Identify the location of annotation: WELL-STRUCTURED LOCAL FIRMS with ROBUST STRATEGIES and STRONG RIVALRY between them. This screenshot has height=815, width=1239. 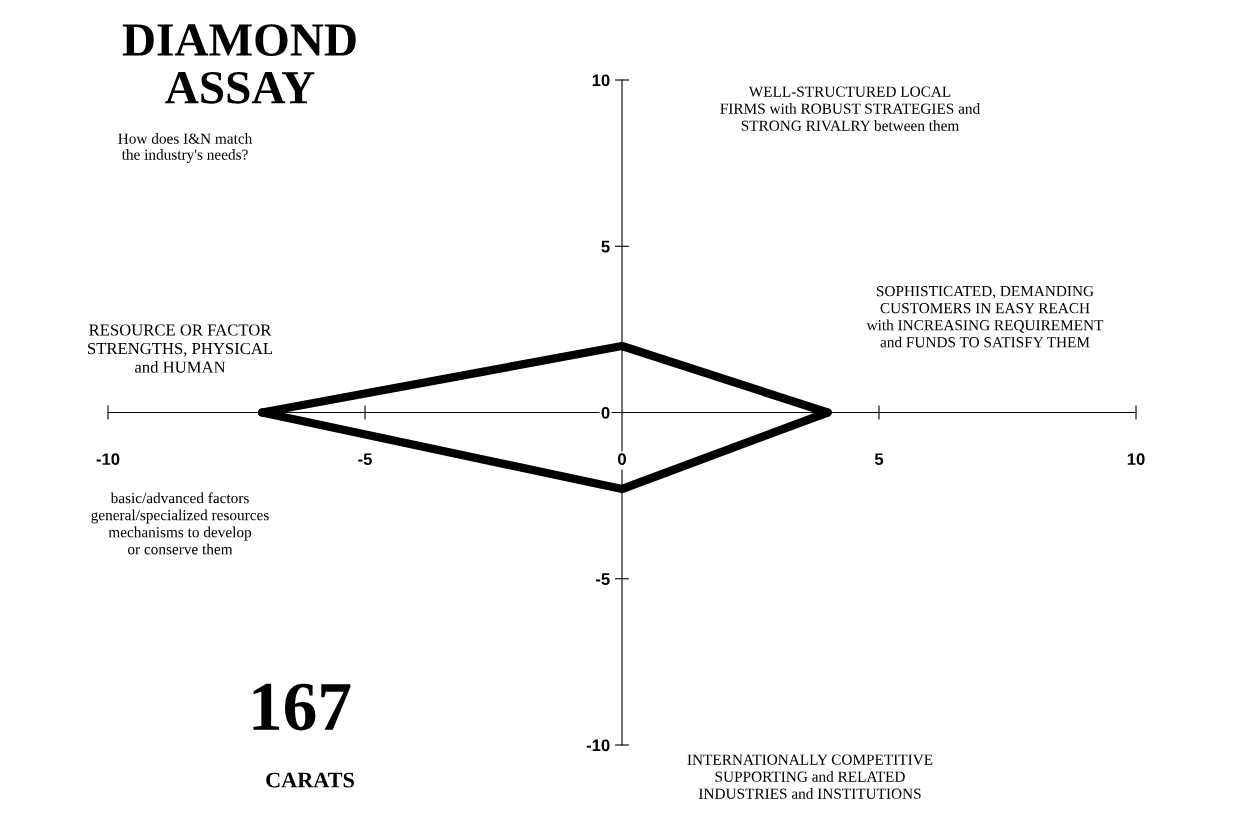
(850, 108).